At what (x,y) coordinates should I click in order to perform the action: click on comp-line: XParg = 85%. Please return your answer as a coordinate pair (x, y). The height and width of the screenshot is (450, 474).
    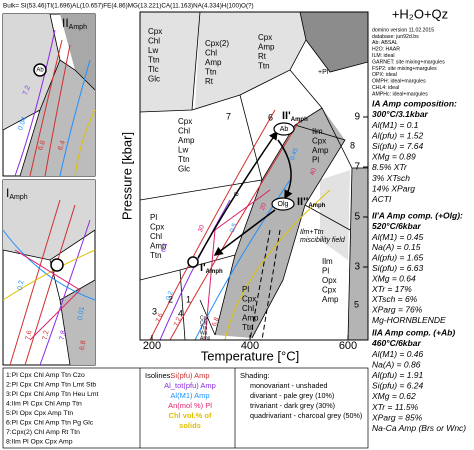
    Looking at the image, I should click on (397, 417).